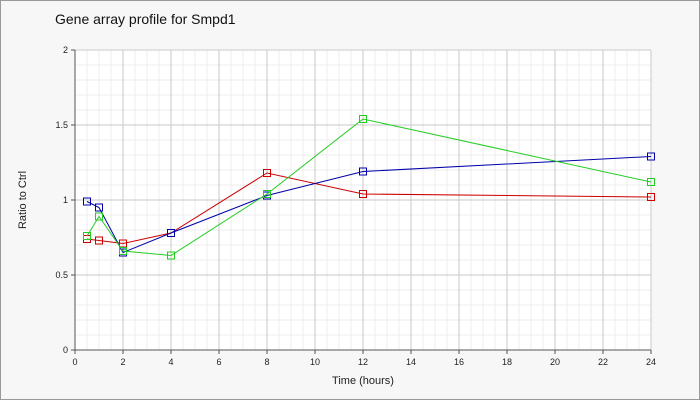 This screenshot has height=400, width=700. What do you see at coordinates (170, 362) in the screenshot?
I see `x-tick-label: 4` at bounding box center [170, 362].